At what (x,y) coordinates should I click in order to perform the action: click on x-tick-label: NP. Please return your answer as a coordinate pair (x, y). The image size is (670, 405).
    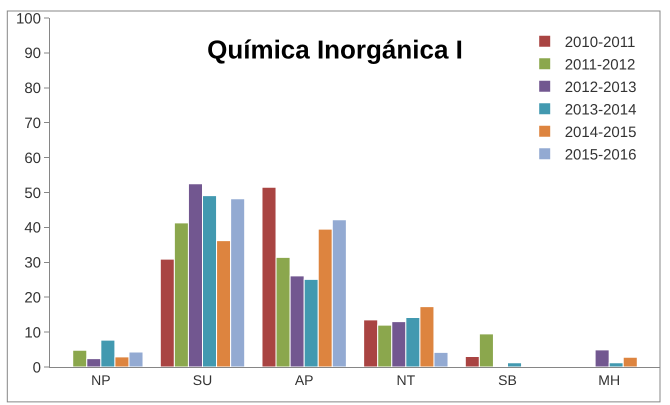
    Looking at the image, I should click on (101, 380).